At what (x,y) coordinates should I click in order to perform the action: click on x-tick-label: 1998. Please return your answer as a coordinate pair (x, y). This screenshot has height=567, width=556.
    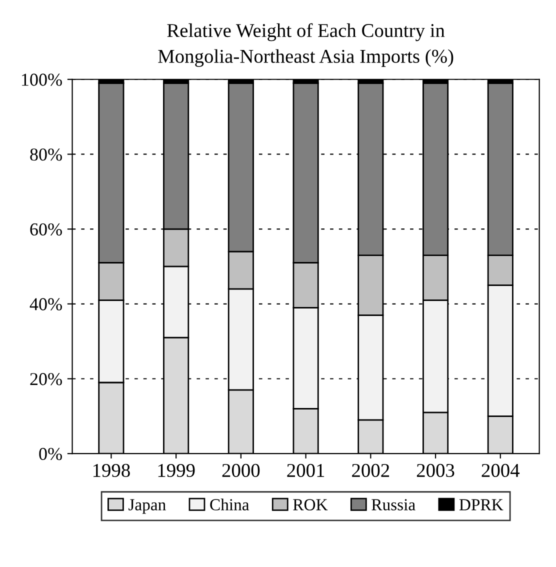
    Looking at the image, I should click on (111, 471).